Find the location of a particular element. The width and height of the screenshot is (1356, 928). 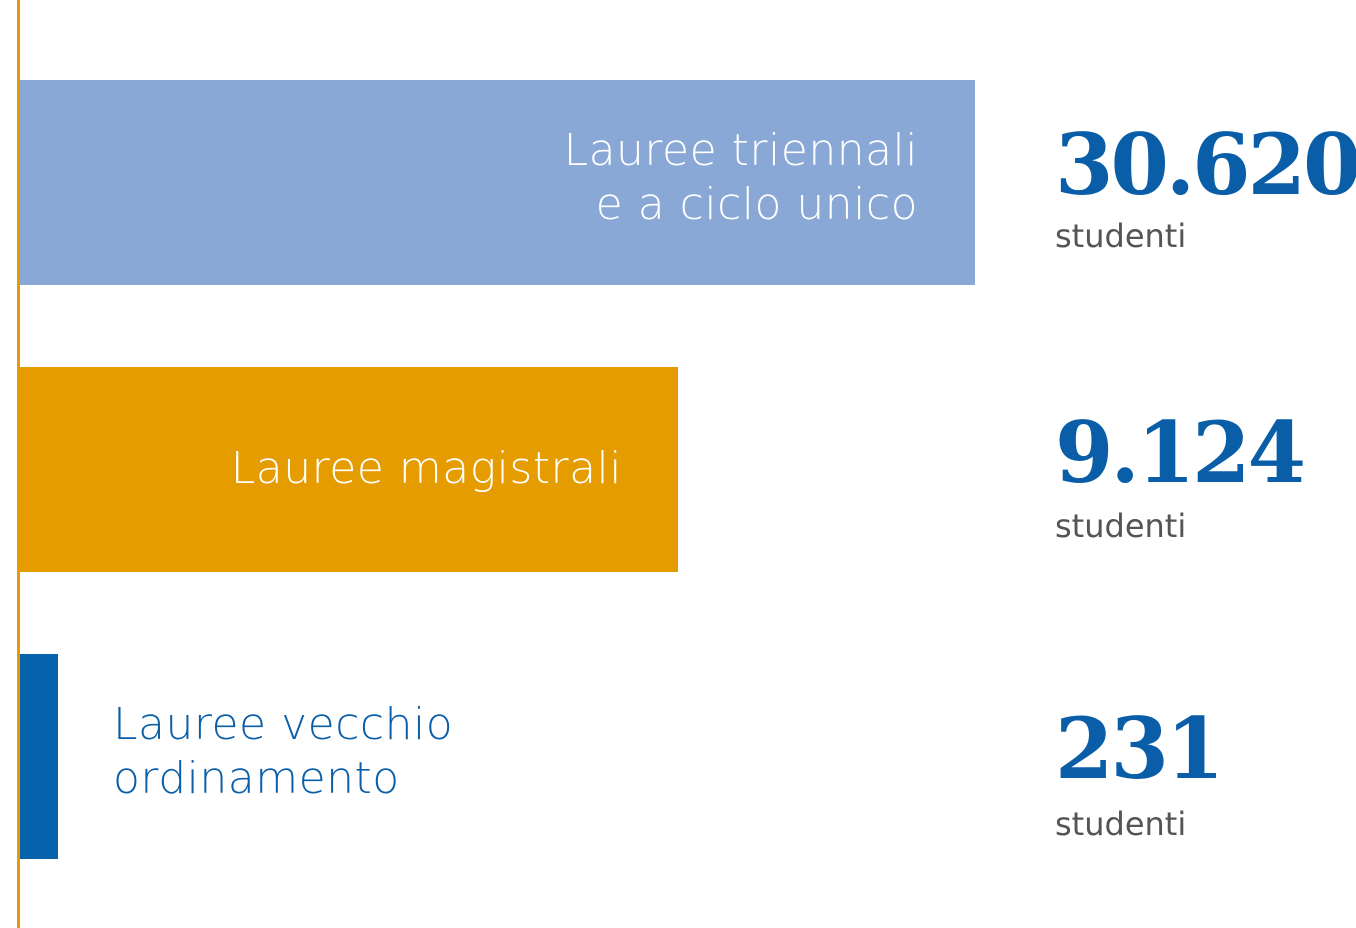

label-line: ordinamento is located at coordinates (256, 778).